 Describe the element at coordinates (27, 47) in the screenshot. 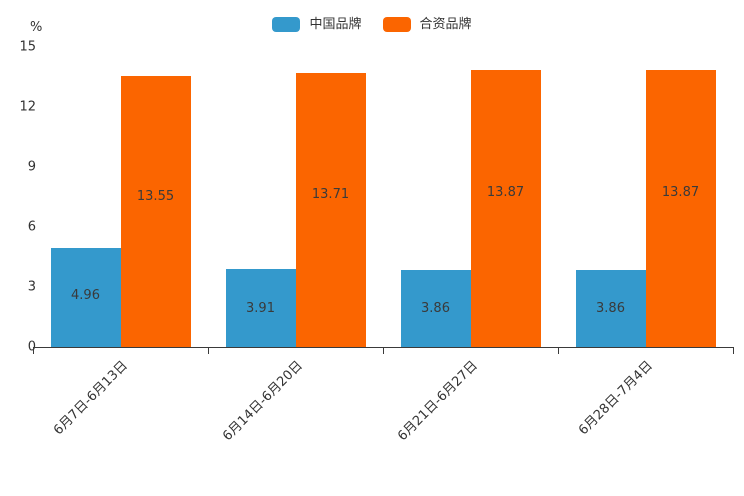

I see `y-axis-tick-label: 15` at that location.